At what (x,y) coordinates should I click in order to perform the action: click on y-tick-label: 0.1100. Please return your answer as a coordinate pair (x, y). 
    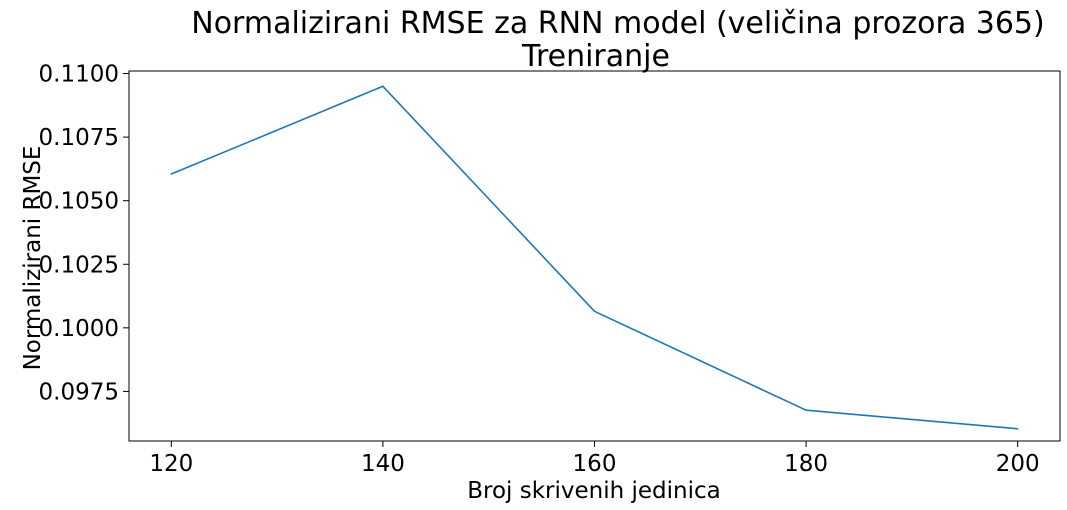
    Looking at the image, I should click on (79, 75).